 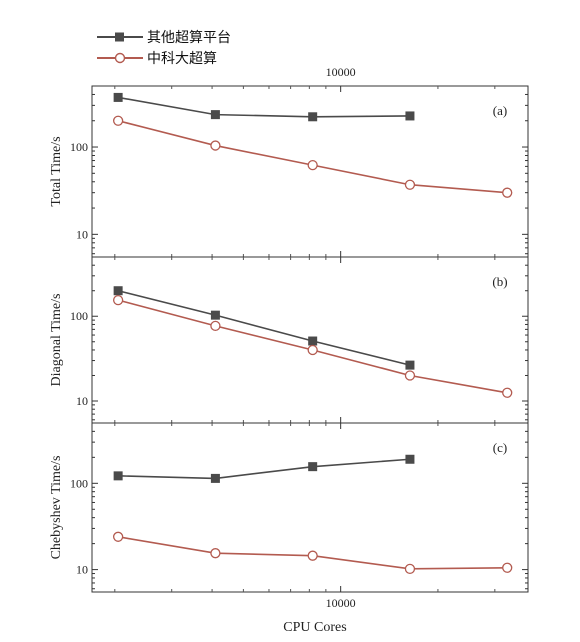 I want to click on y-axis-title: Total Time/s, so click(x=56, y=171).